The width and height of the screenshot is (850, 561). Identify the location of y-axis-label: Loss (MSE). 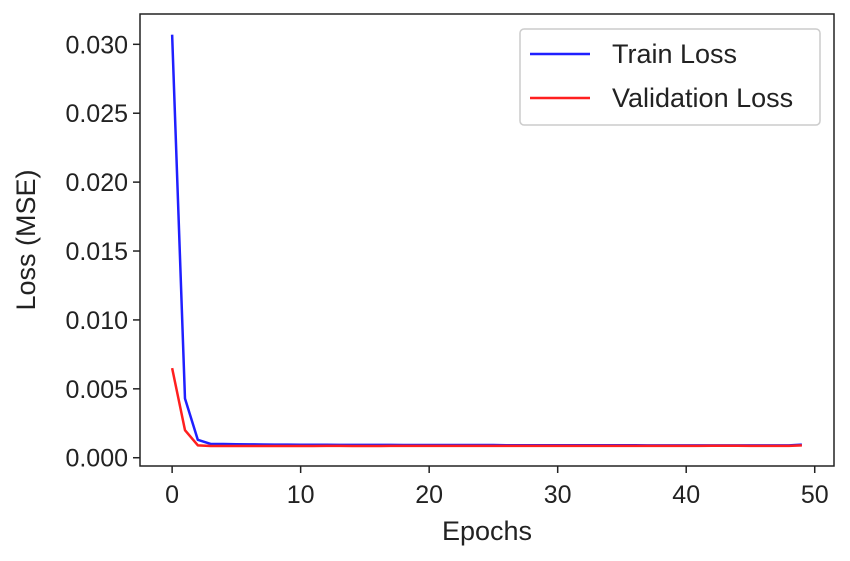
(26, 239).